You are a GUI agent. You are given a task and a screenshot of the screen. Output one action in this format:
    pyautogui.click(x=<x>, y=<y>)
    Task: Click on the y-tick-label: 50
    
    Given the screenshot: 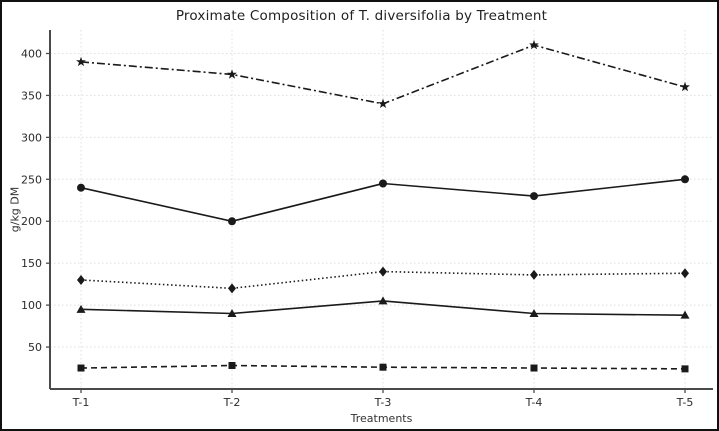 What is the action you would take?
    pyautogui.click(x=35, y=347)
    